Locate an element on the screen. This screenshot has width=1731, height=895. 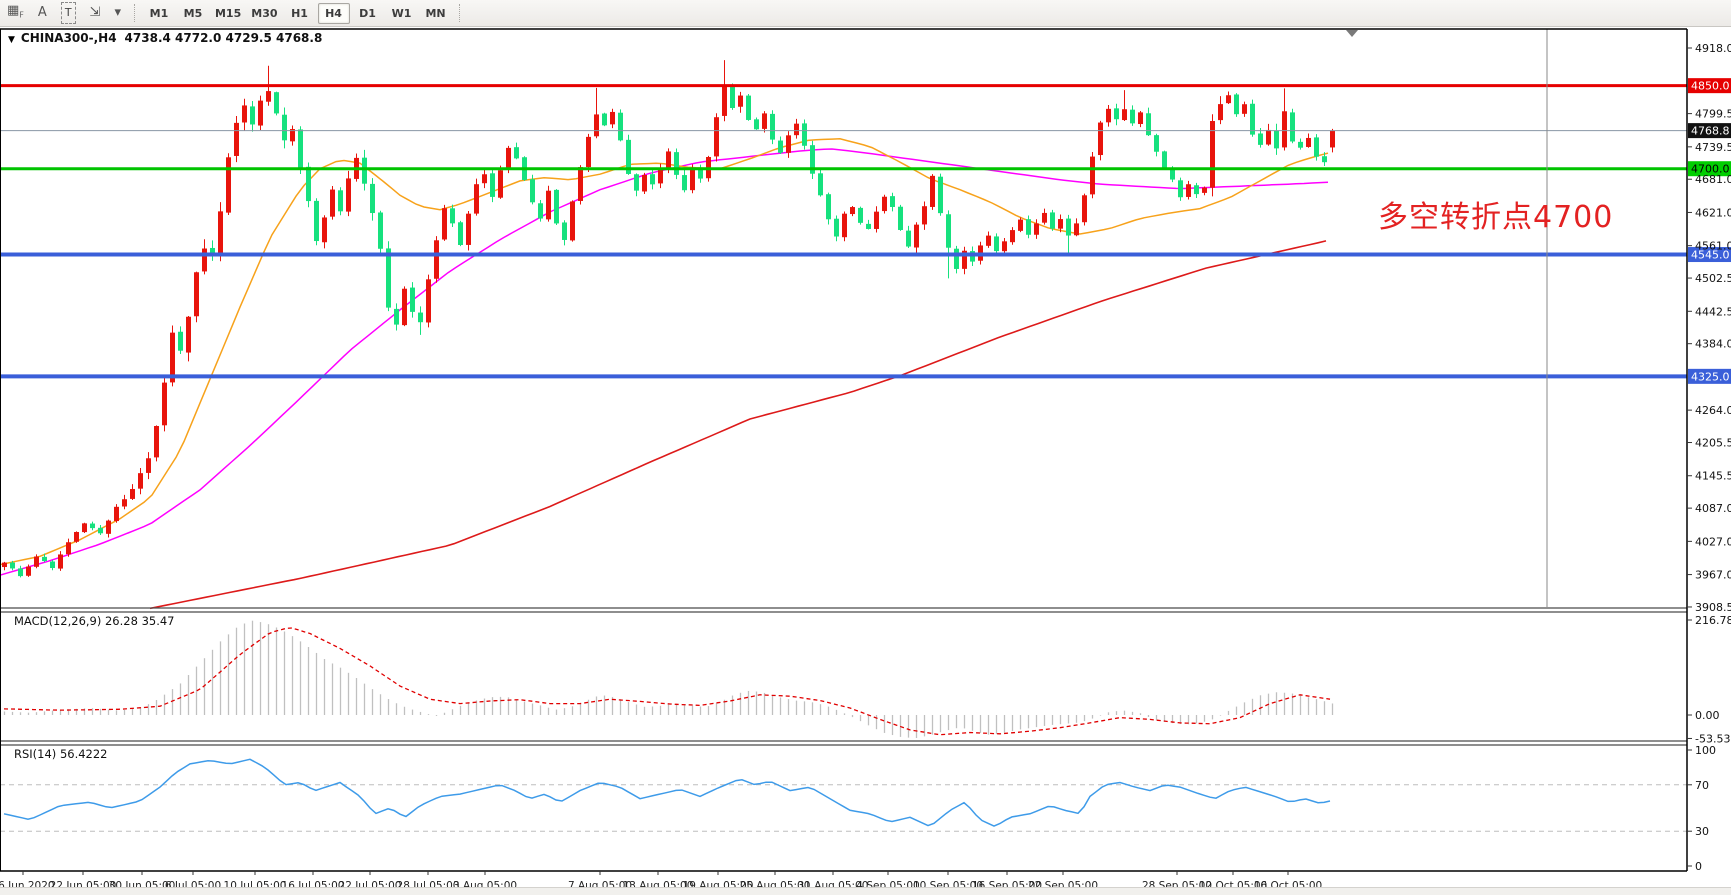
text-label-icon: T is located at coordinates (68, 13).